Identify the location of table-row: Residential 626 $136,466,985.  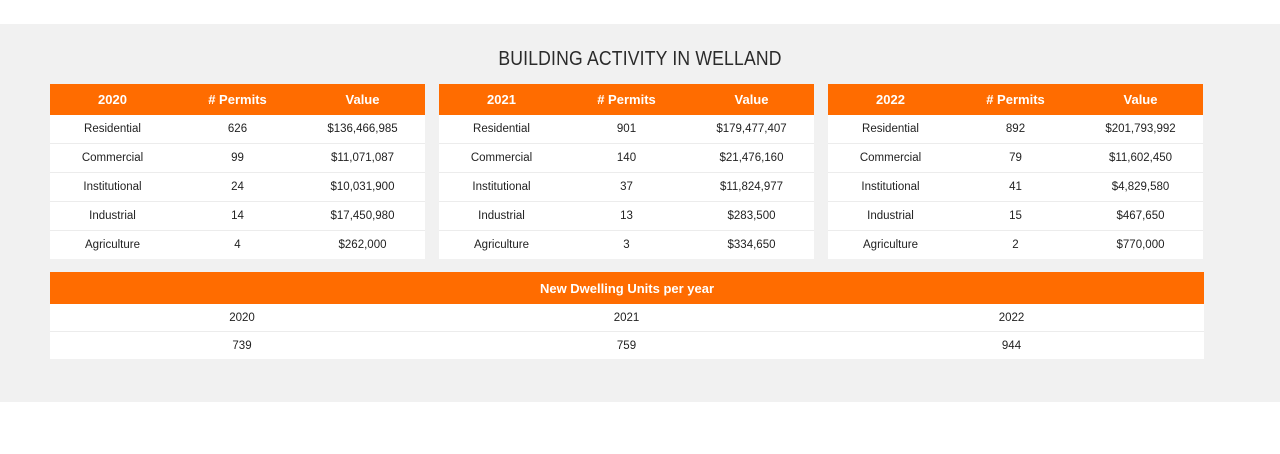
(237, 129).